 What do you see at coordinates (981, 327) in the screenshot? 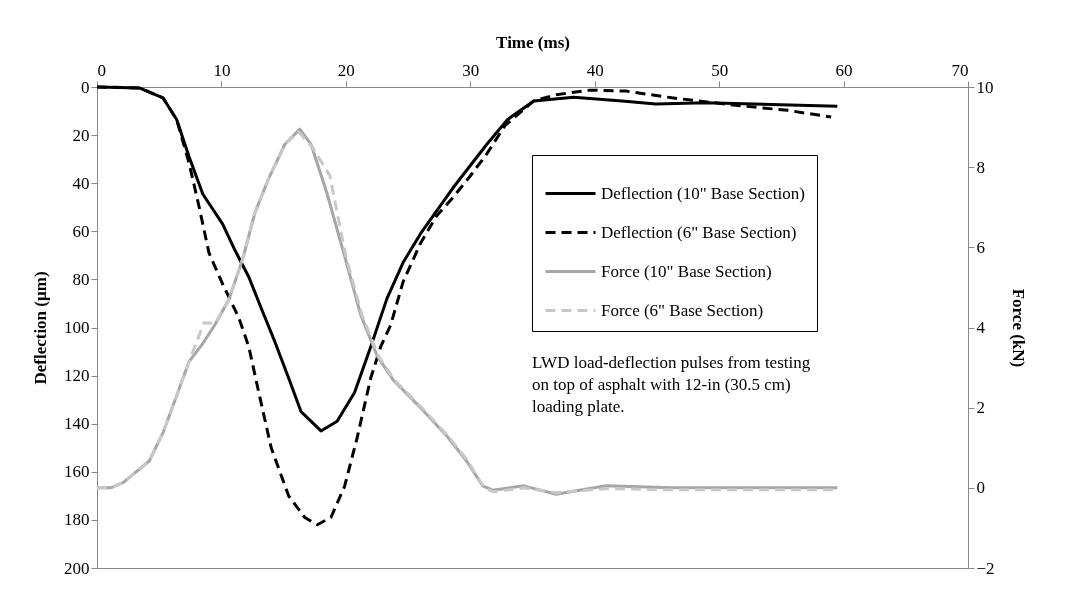
I see `y2-tick-label: 4` at bounding box center [981, 327].